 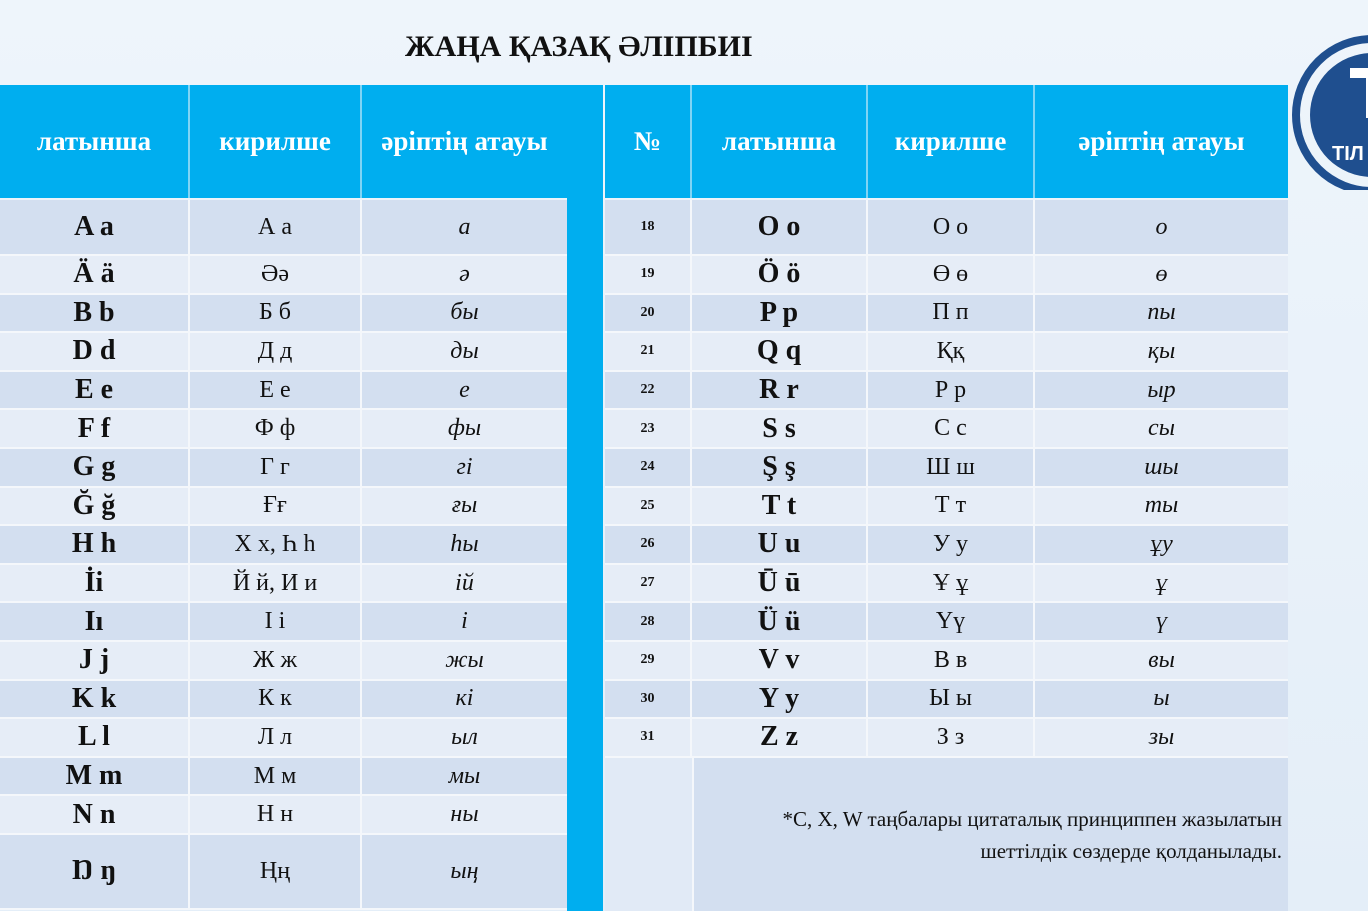 What do you see at coordinates (464, 505) in the screenshot?
I see `cell-name: ғы` at bounding box center [464, 505].